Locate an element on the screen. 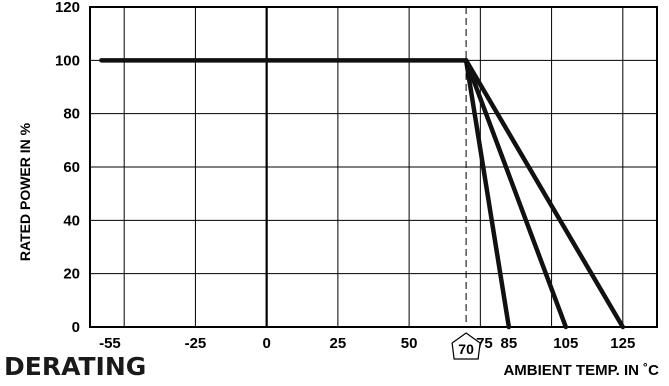 This screenshot has height=386, width=669. y-axis-label: RATED POWER IN % is located at coordinates (25, 191).